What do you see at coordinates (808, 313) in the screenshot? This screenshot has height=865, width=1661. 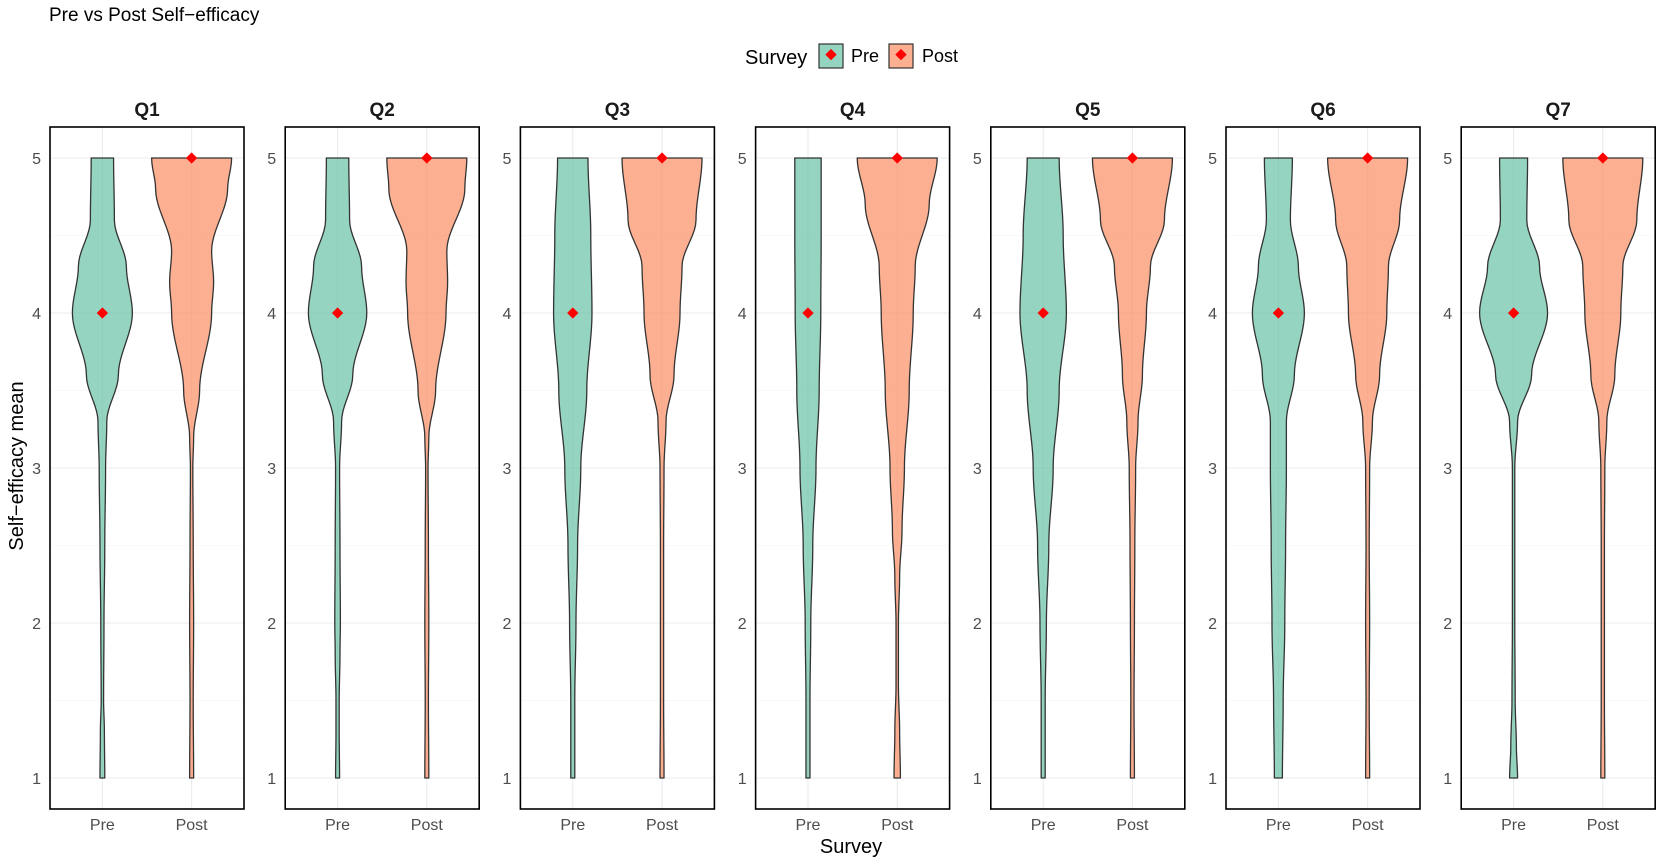 I see `median-marker-pre-q4` at bounding box center [808, 313].